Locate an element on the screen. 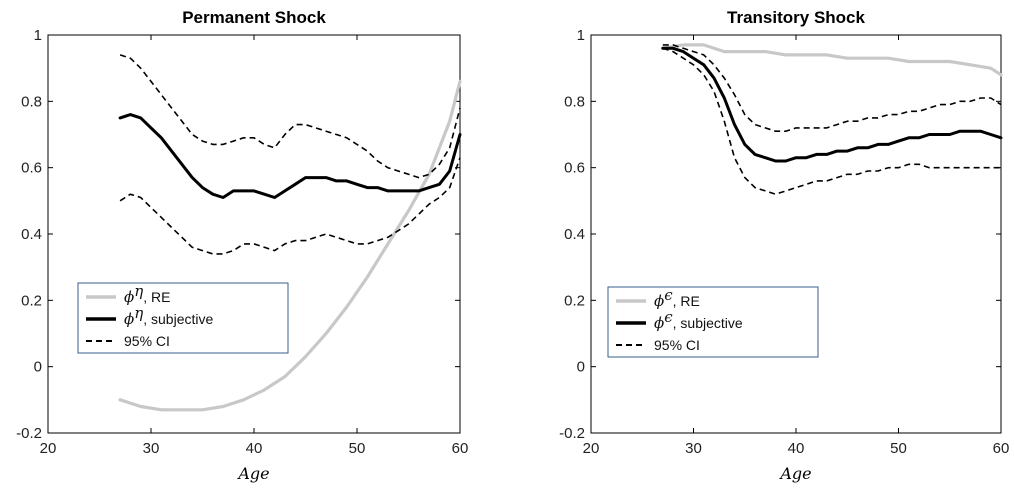  chart-title: Permanent Shock is located at coordinates (254, 17).